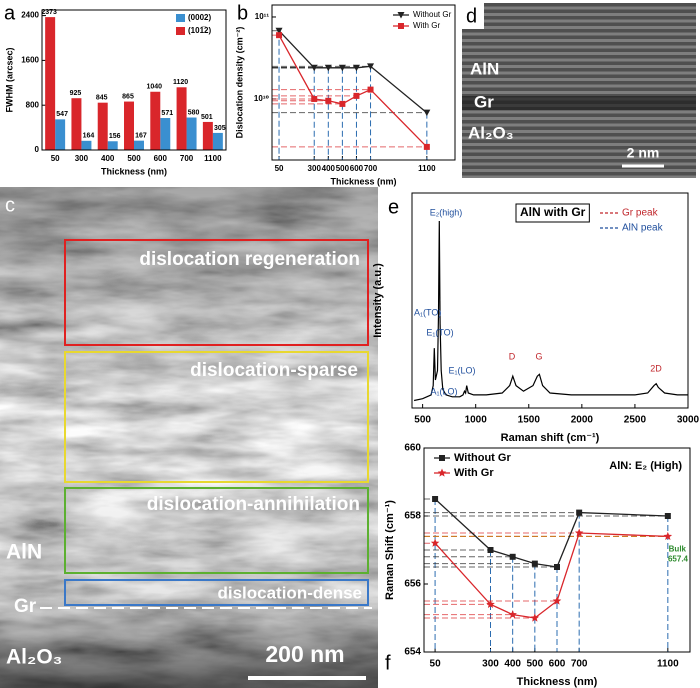 Image resolution: width=700 pixels, height=688 pixels. What do you see at coordinates (304, 654) in the screenshot?
I see `scale-bar-label: 200 nm` at bounding box center [304, 654].